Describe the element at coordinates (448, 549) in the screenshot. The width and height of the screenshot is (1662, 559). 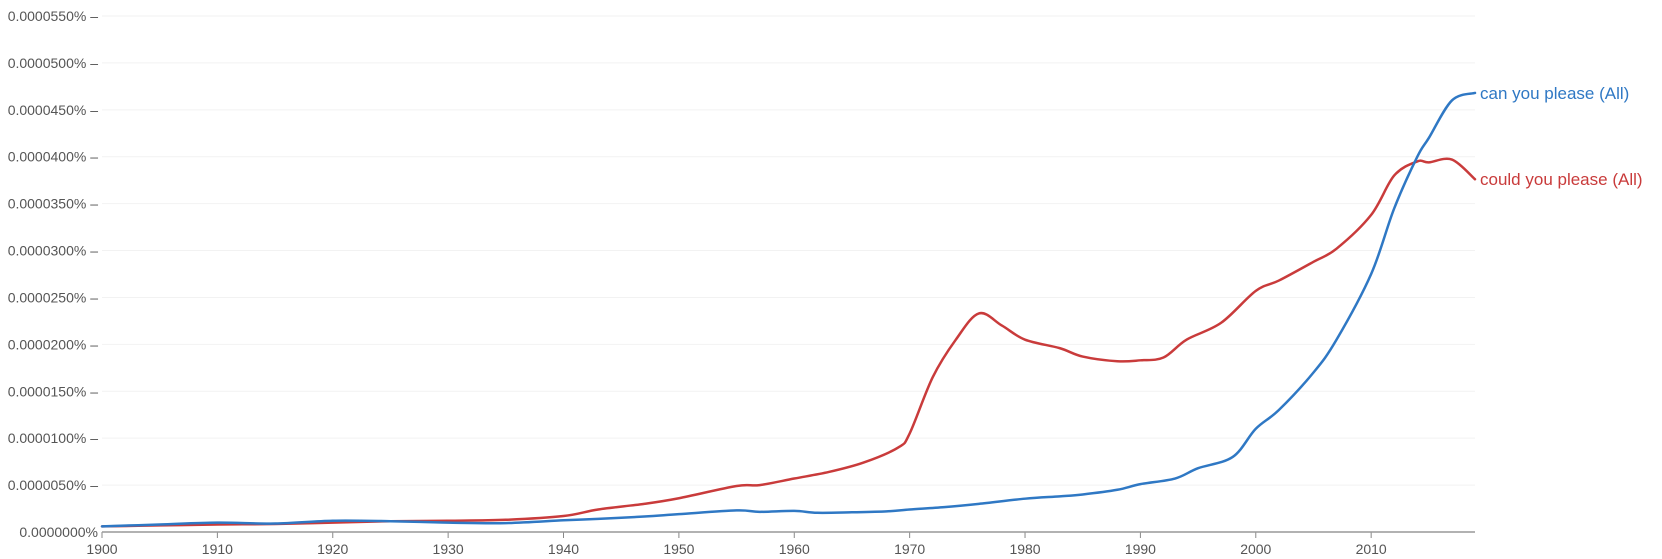
I see `x-tick-label: 1930` at that location.